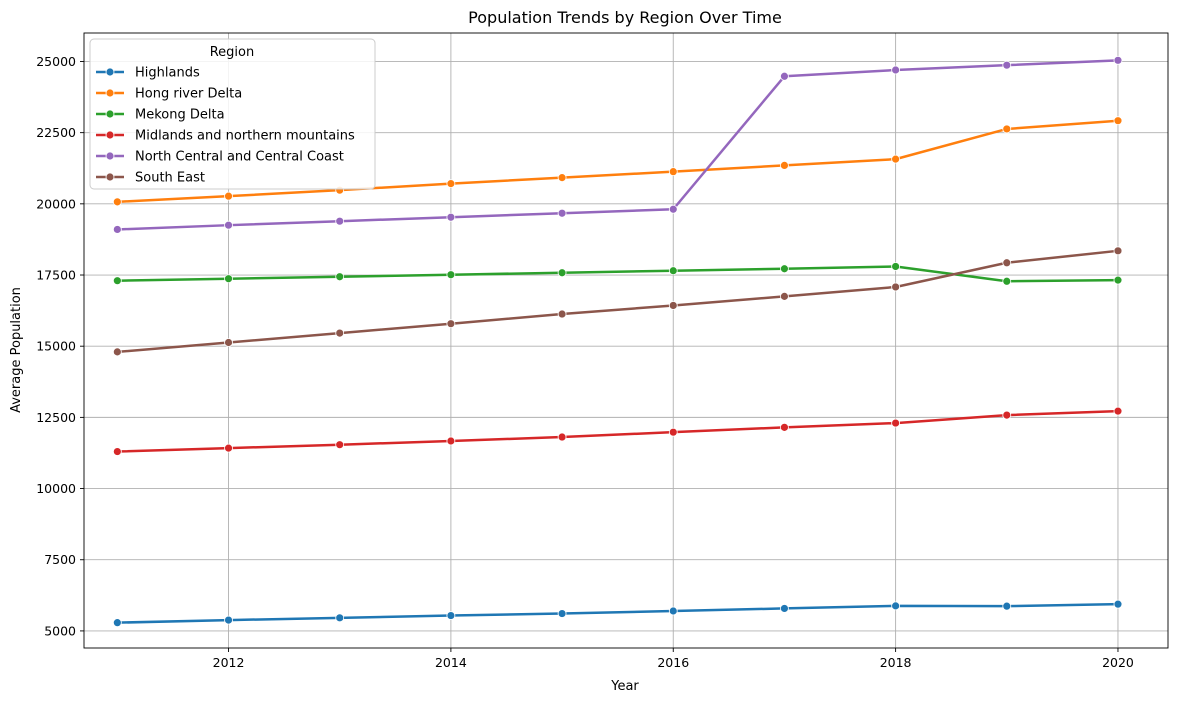 The width and height of the screenshot is (1178, 701). I want to click on legend-item: Hong river Delta, so click(169, 94).